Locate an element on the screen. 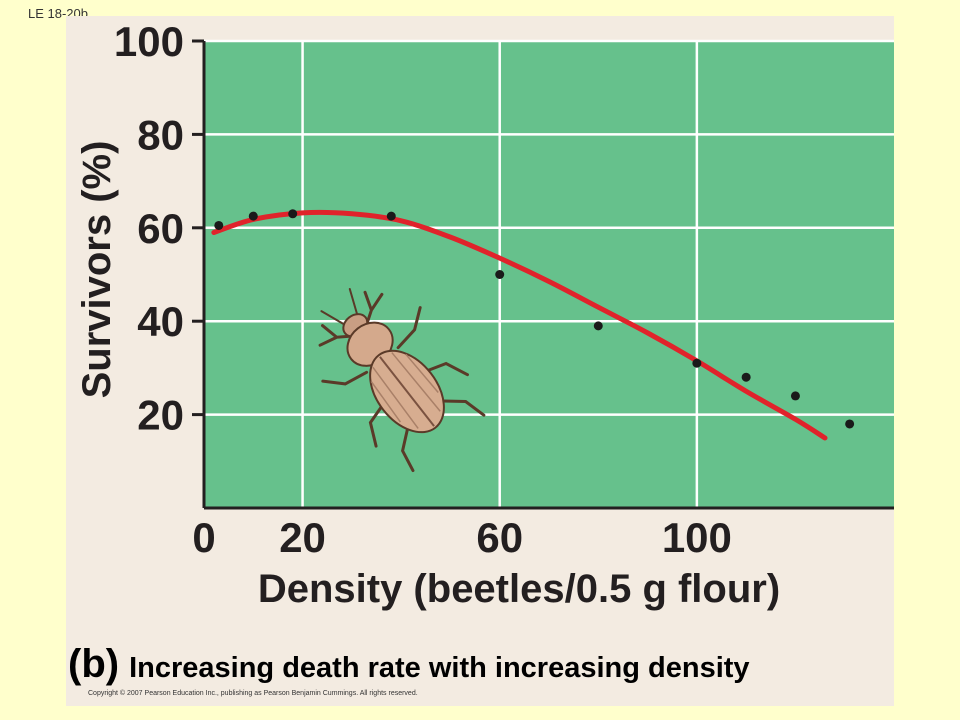 Image resolution: width=960 pixels, height=720 pixels. caption-letter: (b) is located at coordinates (94, 664).